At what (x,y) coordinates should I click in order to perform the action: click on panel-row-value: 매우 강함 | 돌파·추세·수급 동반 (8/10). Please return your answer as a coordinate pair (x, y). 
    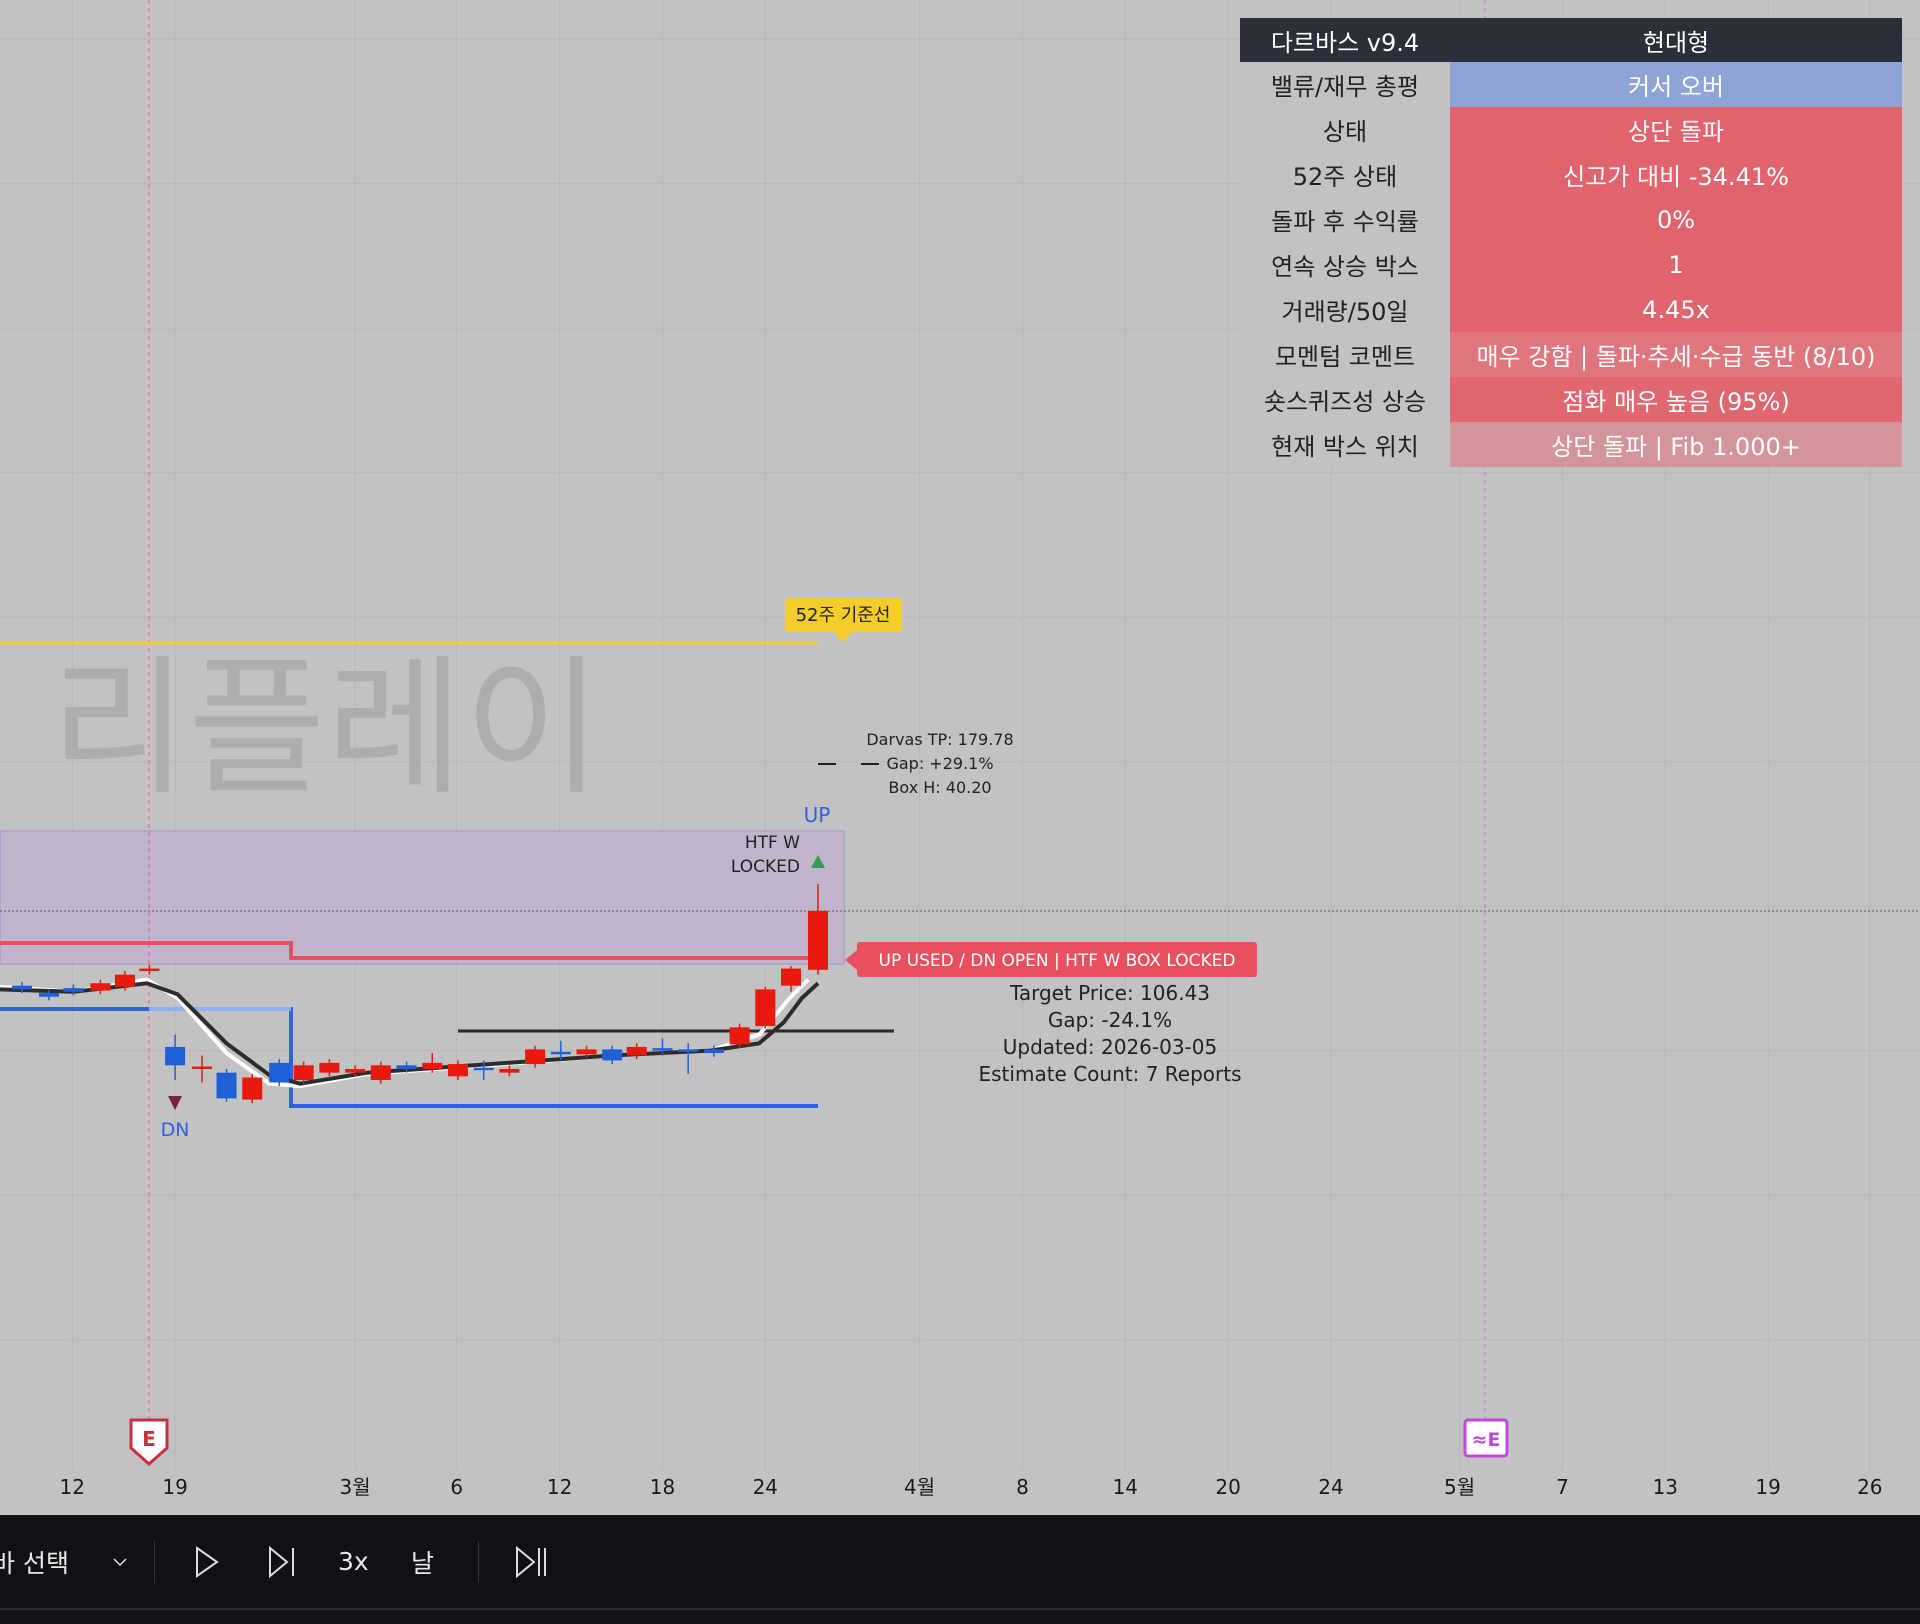
    Looking at the image, I should click on (1676, 354).